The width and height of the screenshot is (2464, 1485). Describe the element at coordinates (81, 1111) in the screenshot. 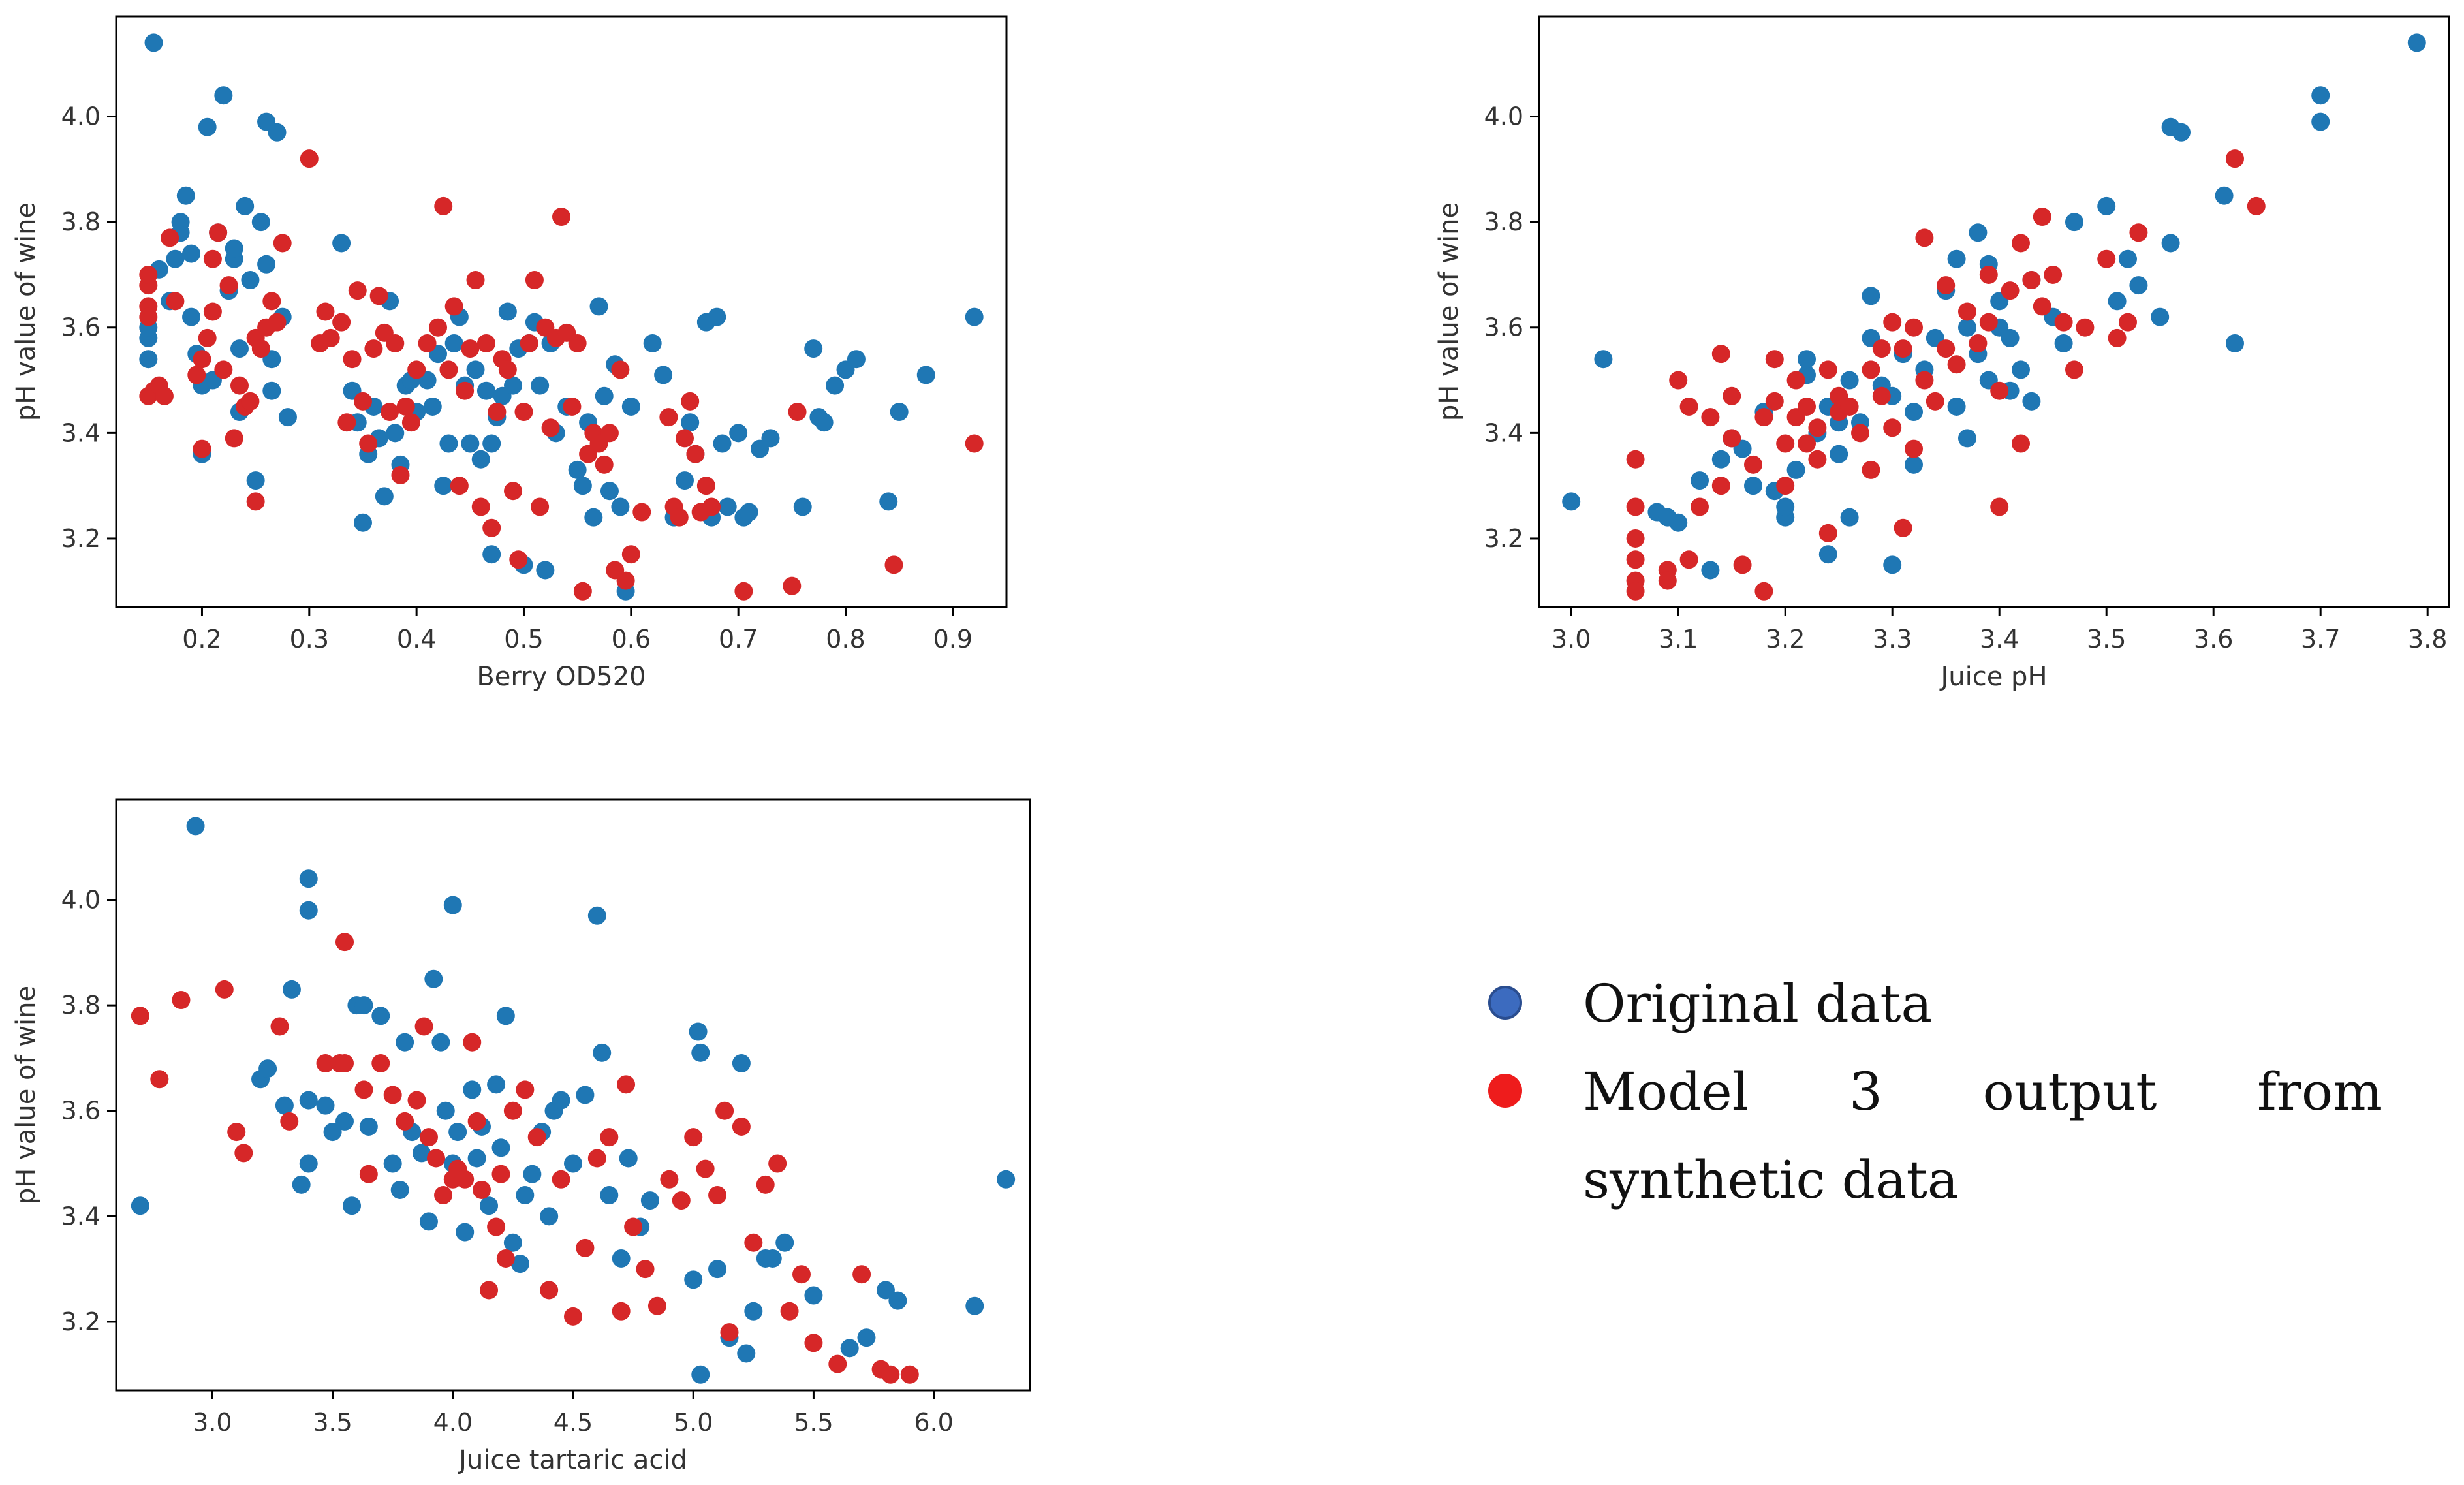

I see `chart-3-y-tick-label: 3.6` at that location.